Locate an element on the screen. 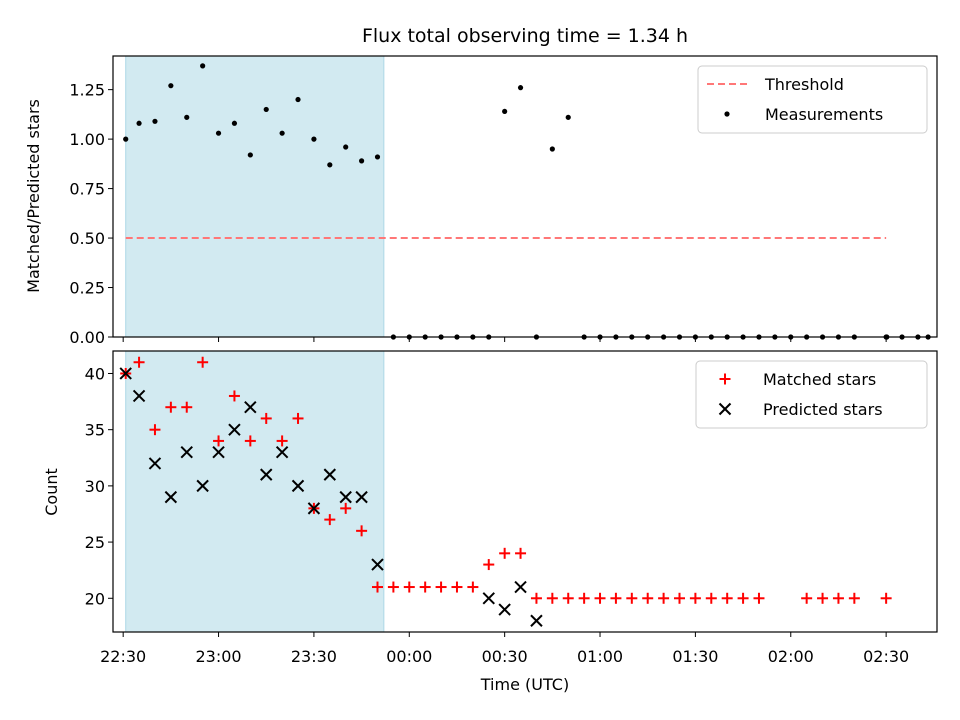 This screenshot has width=960, height=720. y-tick-label: 1.00 is located at coordinates (87, 139).